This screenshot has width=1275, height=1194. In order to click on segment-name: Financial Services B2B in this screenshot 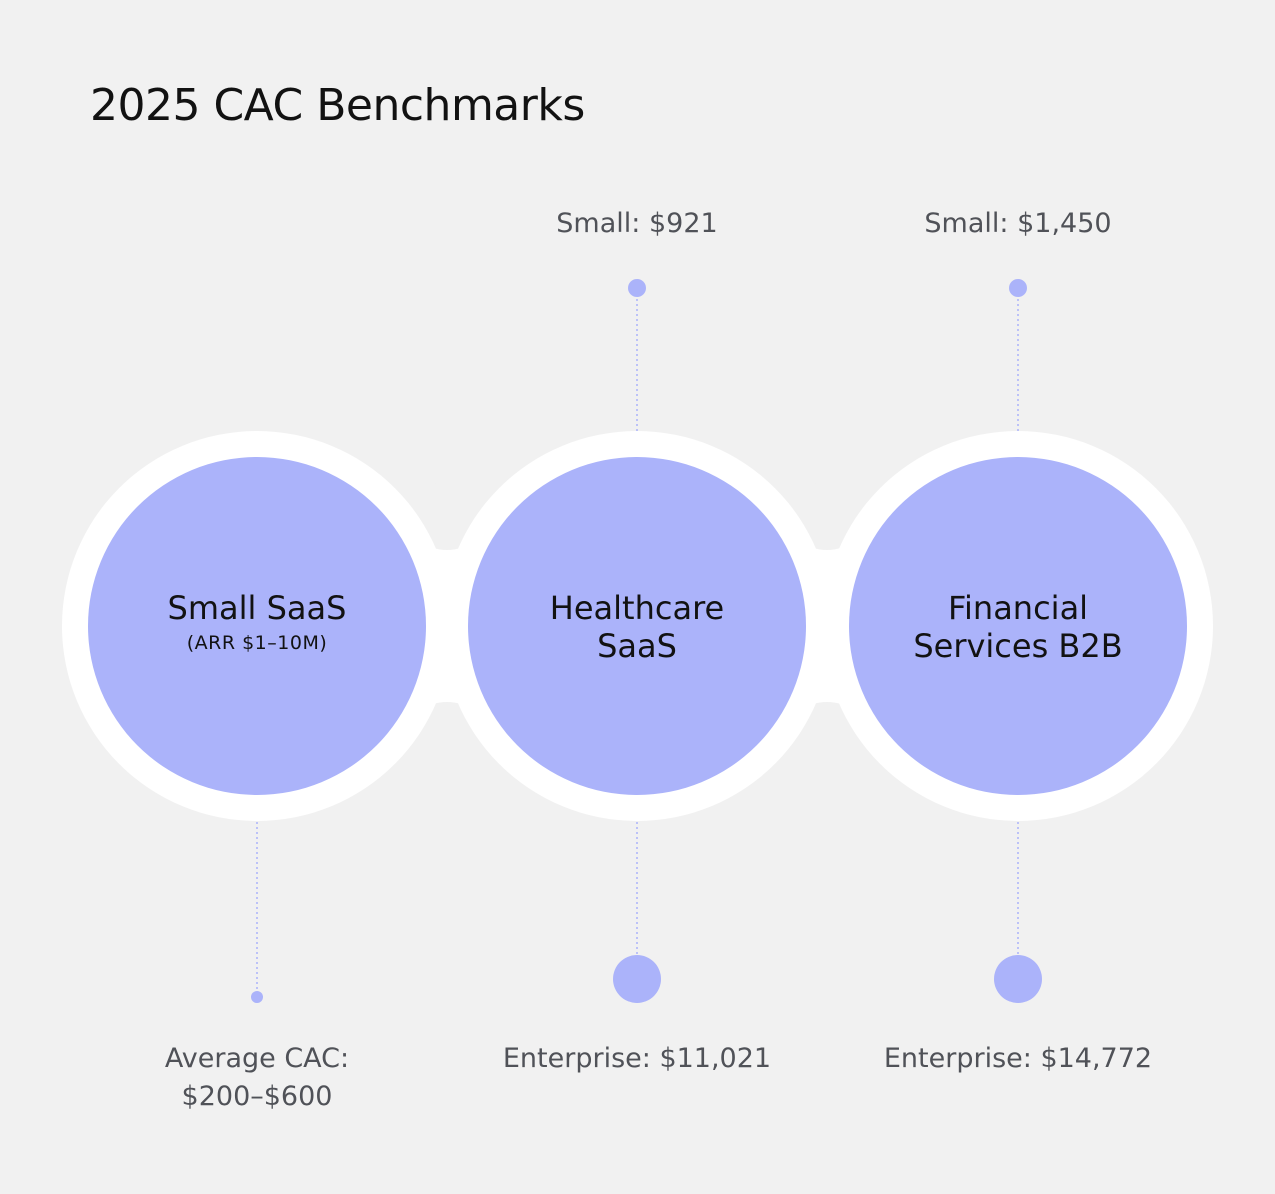, I will do `click(1018, 627)`.